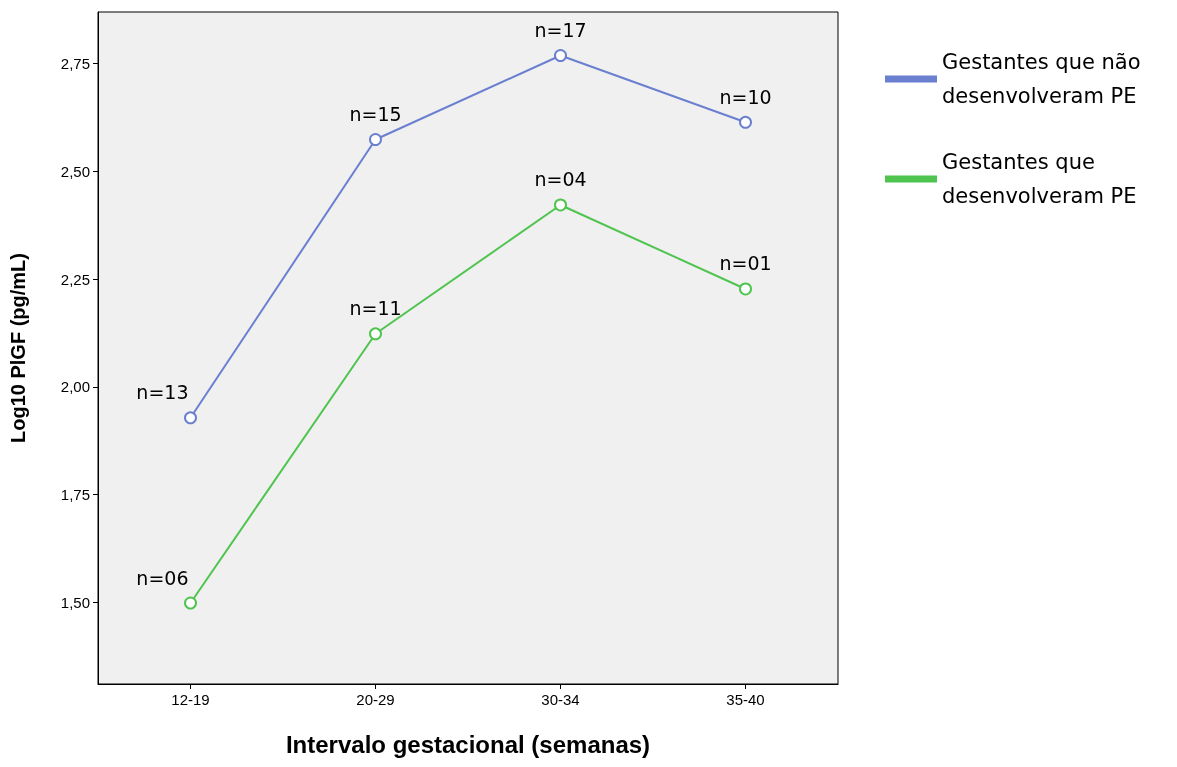  I want to click on y-tick-label: 1,75, so click(75, 494).